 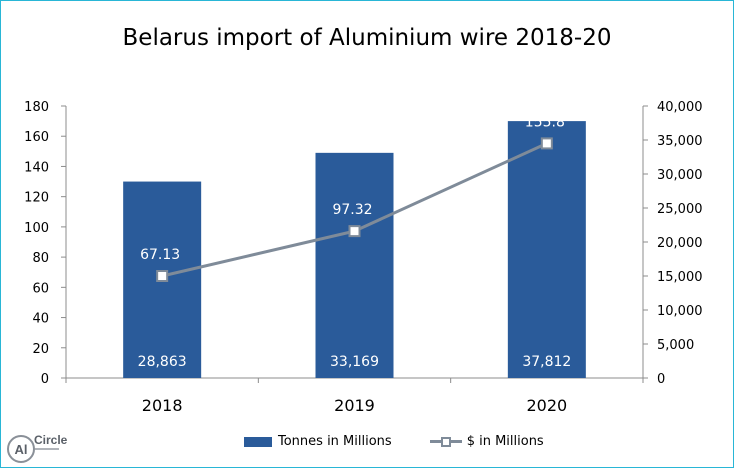 What do you see at coordinates (354, 362) in the screenshot?
I see `bar-data-label: 33,169` at bounding box center [354, 362].